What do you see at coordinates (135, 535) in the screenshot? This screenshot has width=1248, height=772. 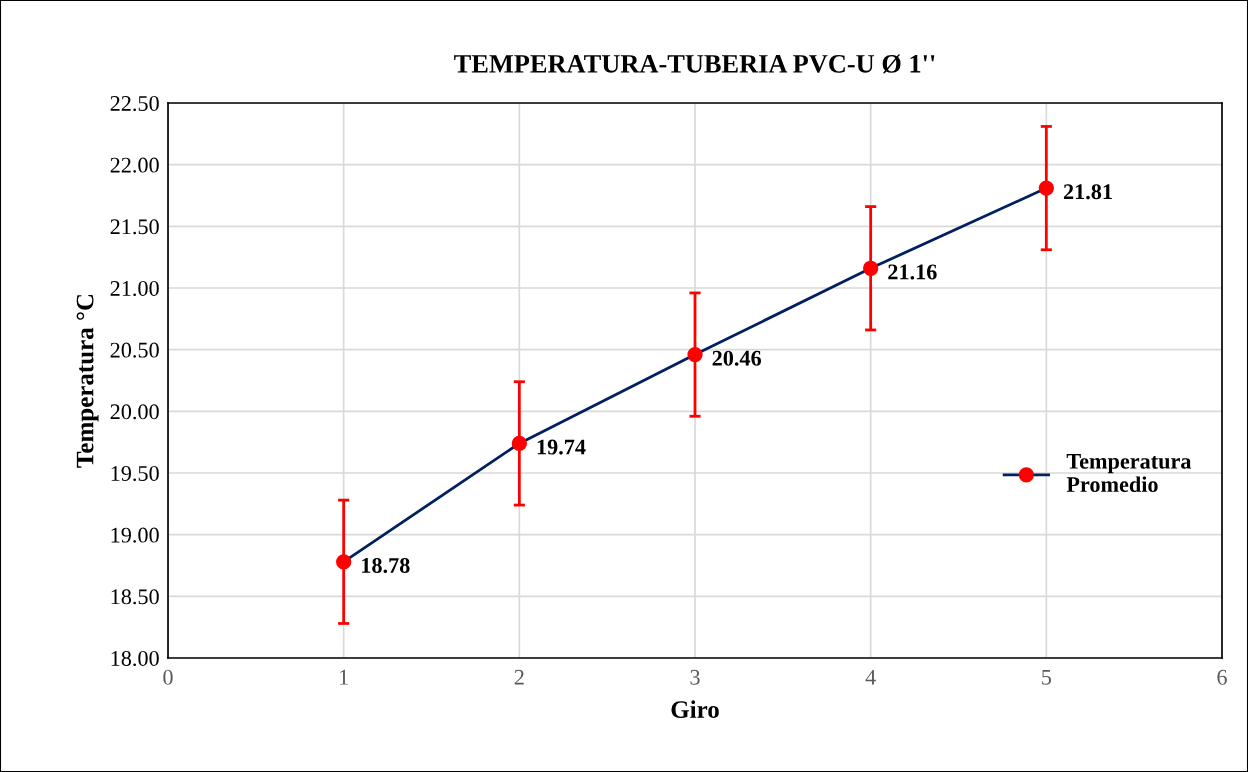 I see `y-tick-label: 19.00` at bounding box center [135, 535].